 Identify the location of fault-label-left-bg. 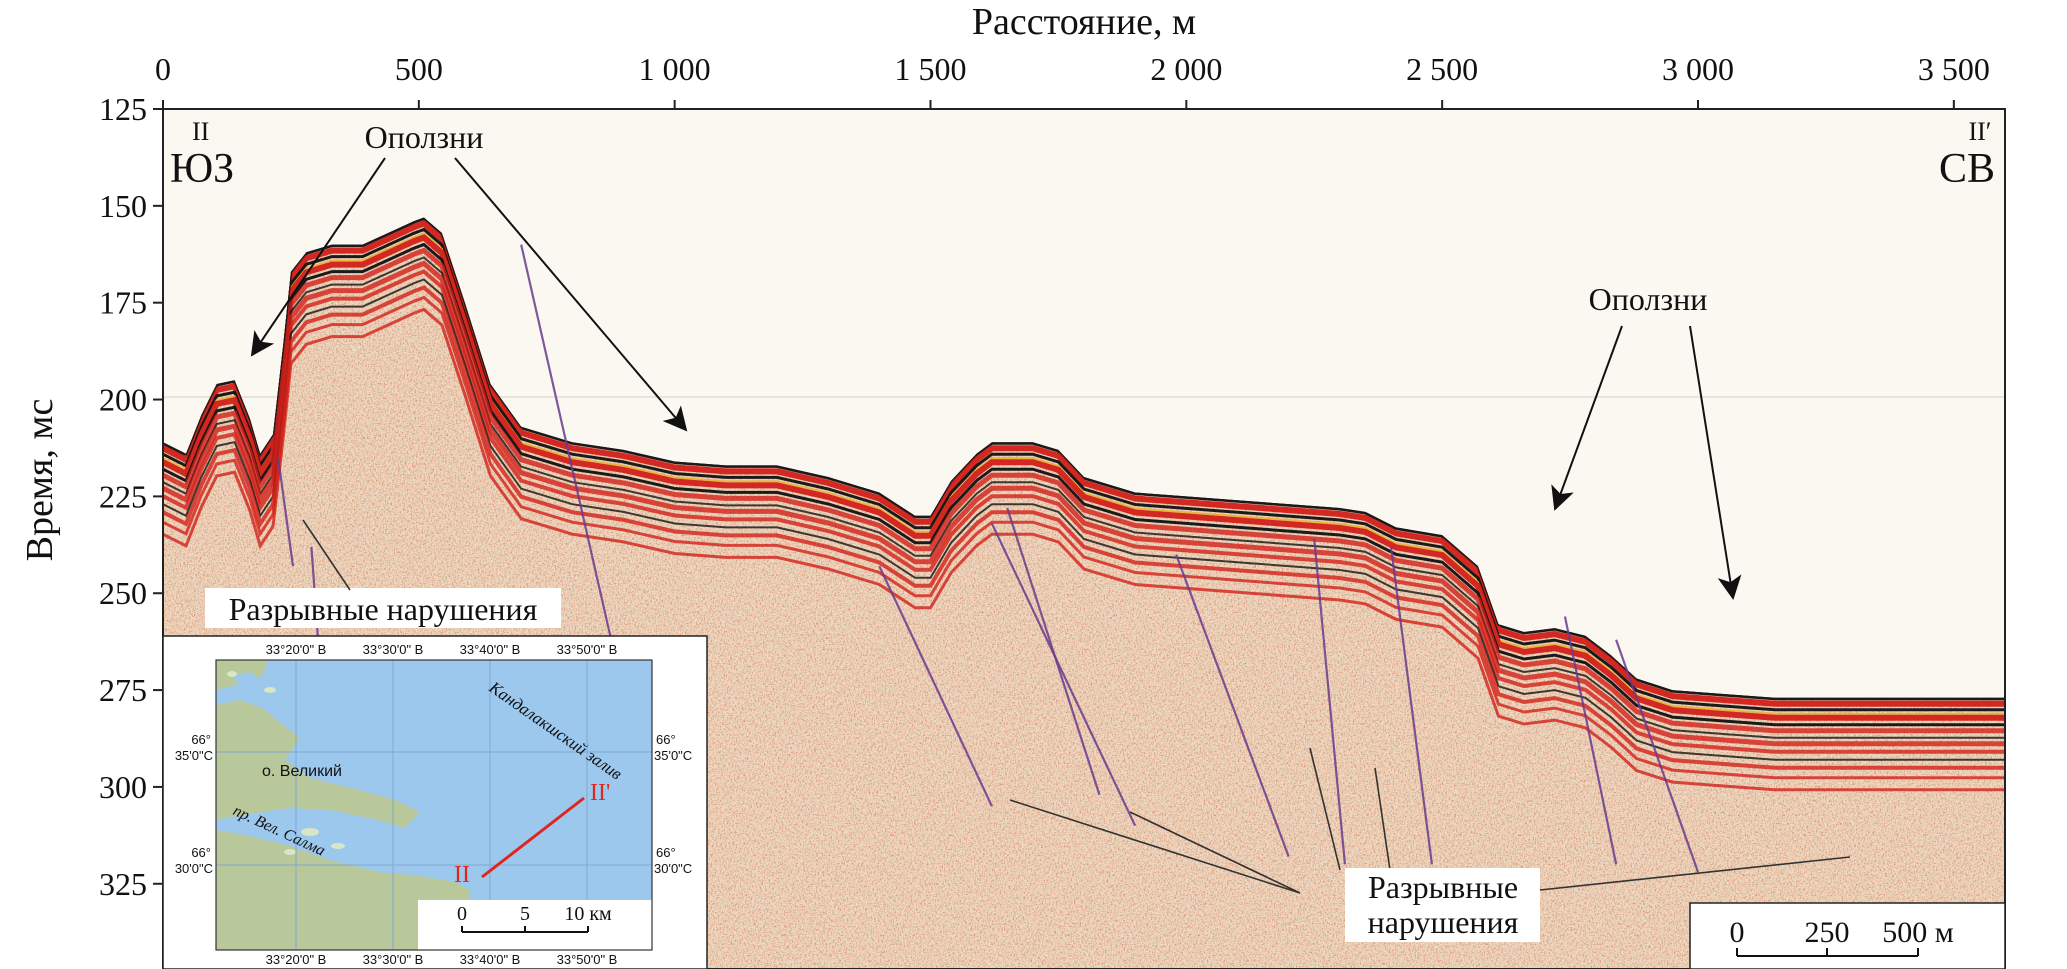
(383, 608).